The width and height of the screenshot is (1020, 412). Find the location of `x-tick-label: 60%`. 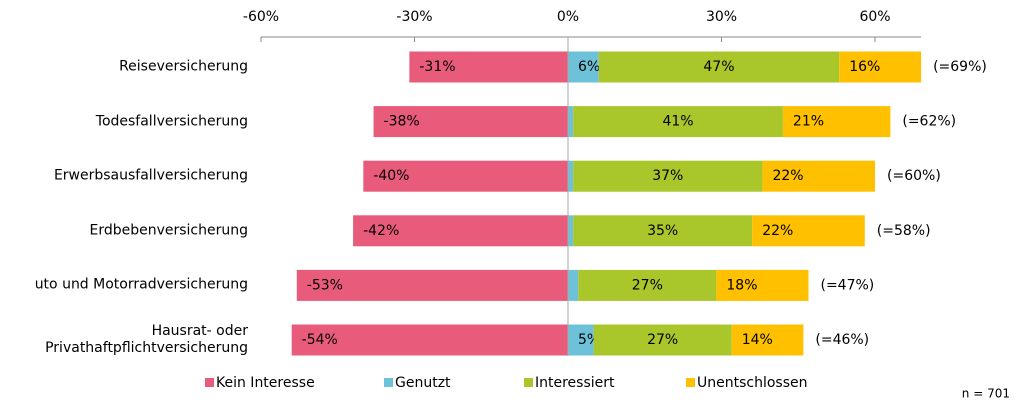

x-tick-label: 60% is located at coordinates (874, 17).